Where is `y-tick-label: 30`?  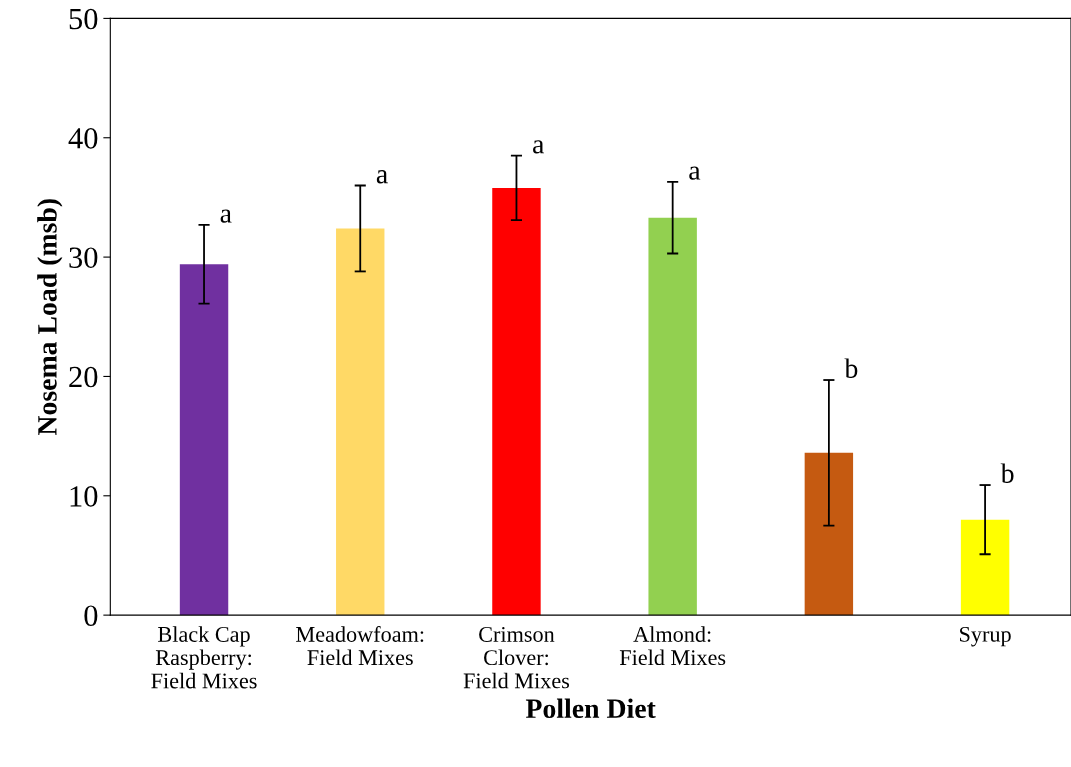
y-tick-label: 30 is located at coordinates (83, 257).